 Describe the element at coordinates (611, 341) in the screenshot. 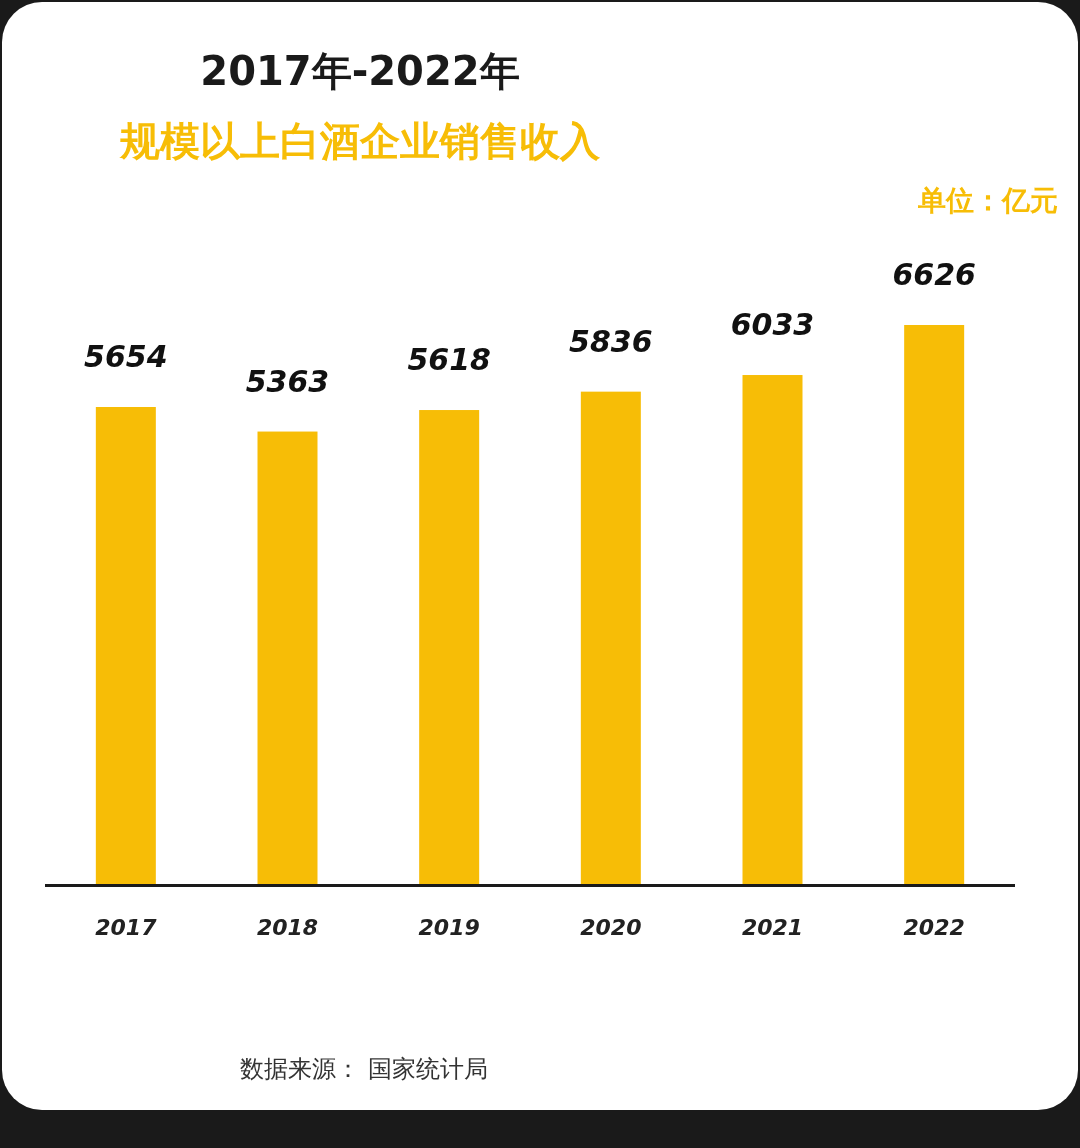

I see `data-label: 5836` at that location.